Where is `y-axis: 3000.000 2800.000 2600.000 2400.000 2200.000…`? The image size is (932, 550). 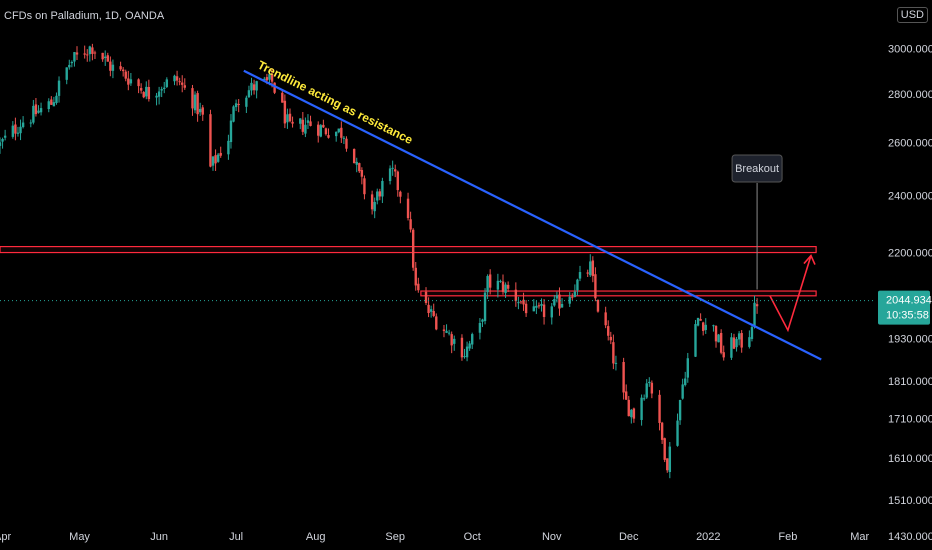 y-axis: 3000.000 2800.000 2600.000 2400.000 2200.000… is located at coordinates (910, 293).